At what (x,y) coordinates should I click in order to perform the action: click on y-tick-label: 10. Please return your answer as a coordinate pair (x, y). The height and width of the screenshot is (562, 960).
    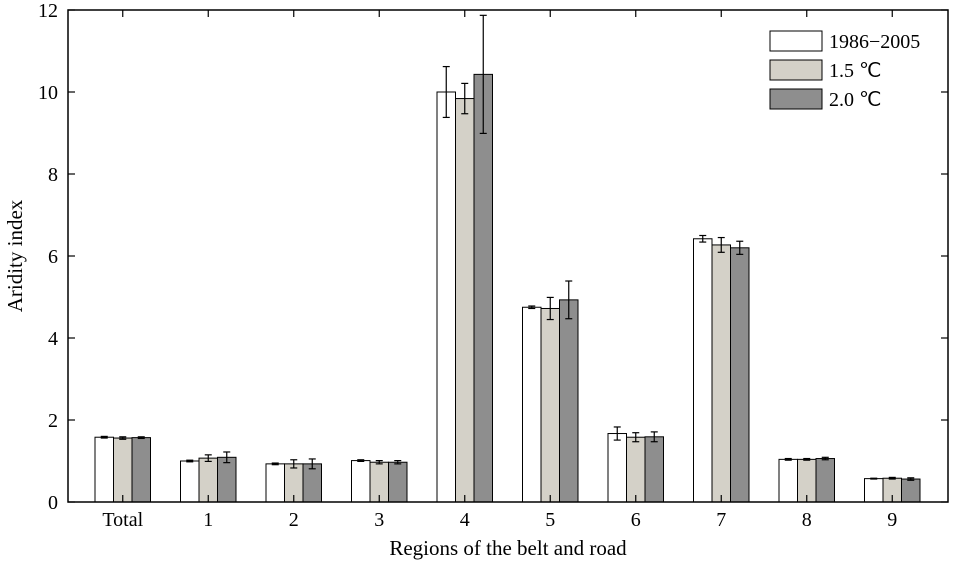
    Looking at the image, I should click on (48, 93).